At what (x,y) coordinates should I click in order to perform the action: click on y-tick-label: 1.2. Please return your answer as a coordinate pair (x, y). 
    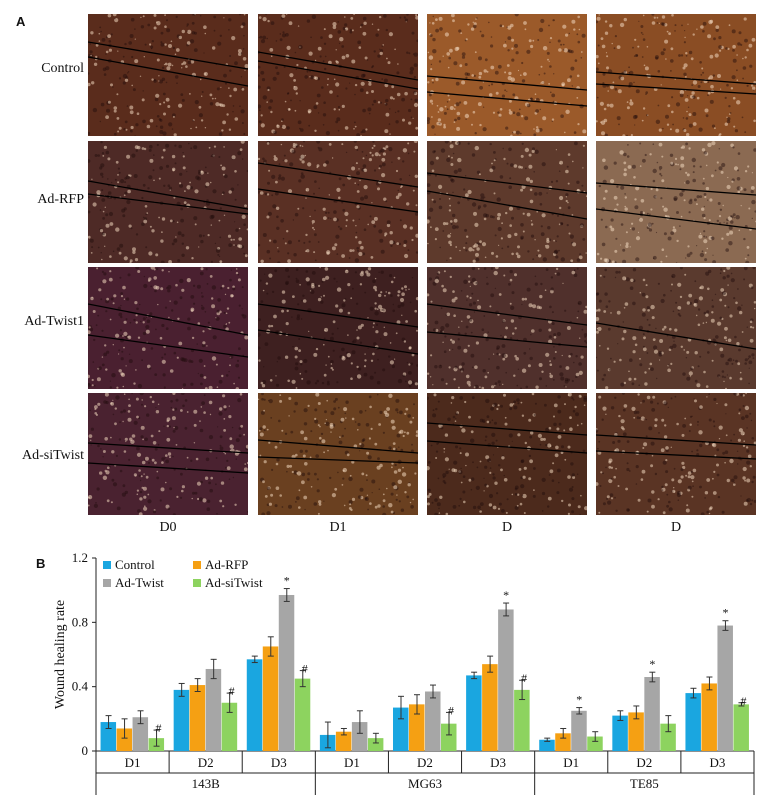
    Looking at the image, I should click on (80, 557).